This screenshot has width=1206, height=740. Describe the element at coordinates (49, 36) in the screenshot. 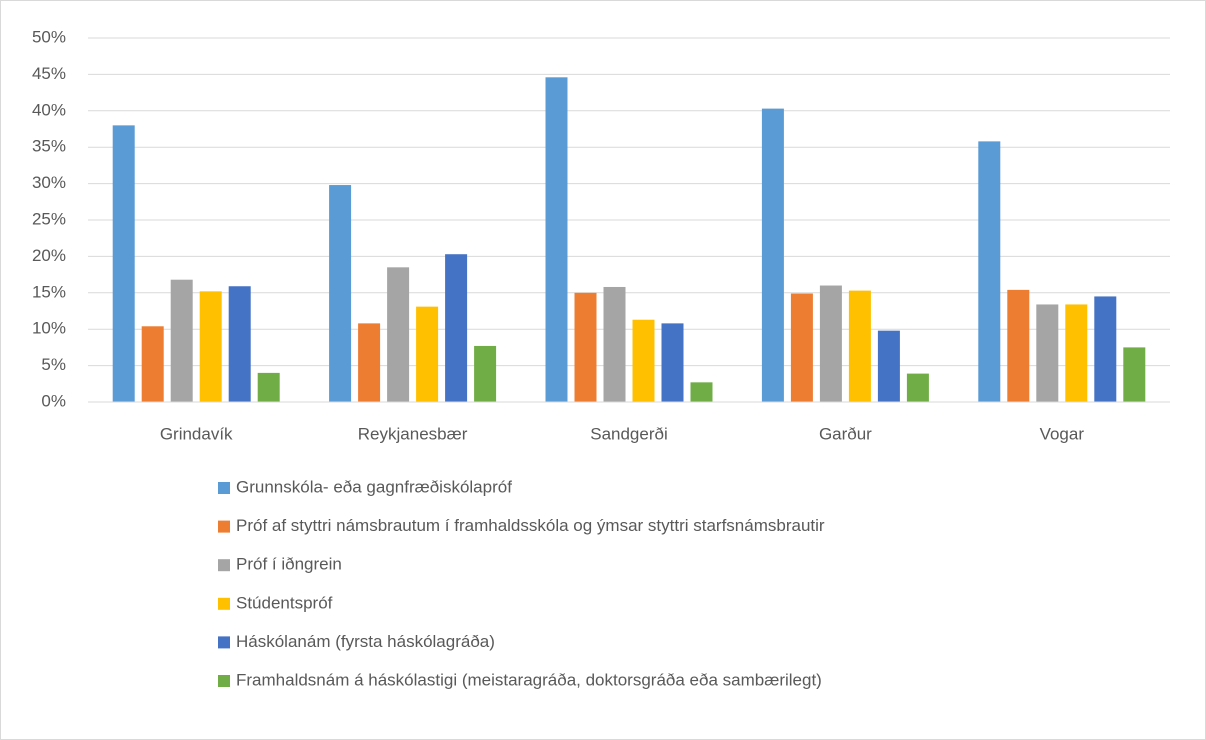

I see `y-tick-label: 50%` at that location.